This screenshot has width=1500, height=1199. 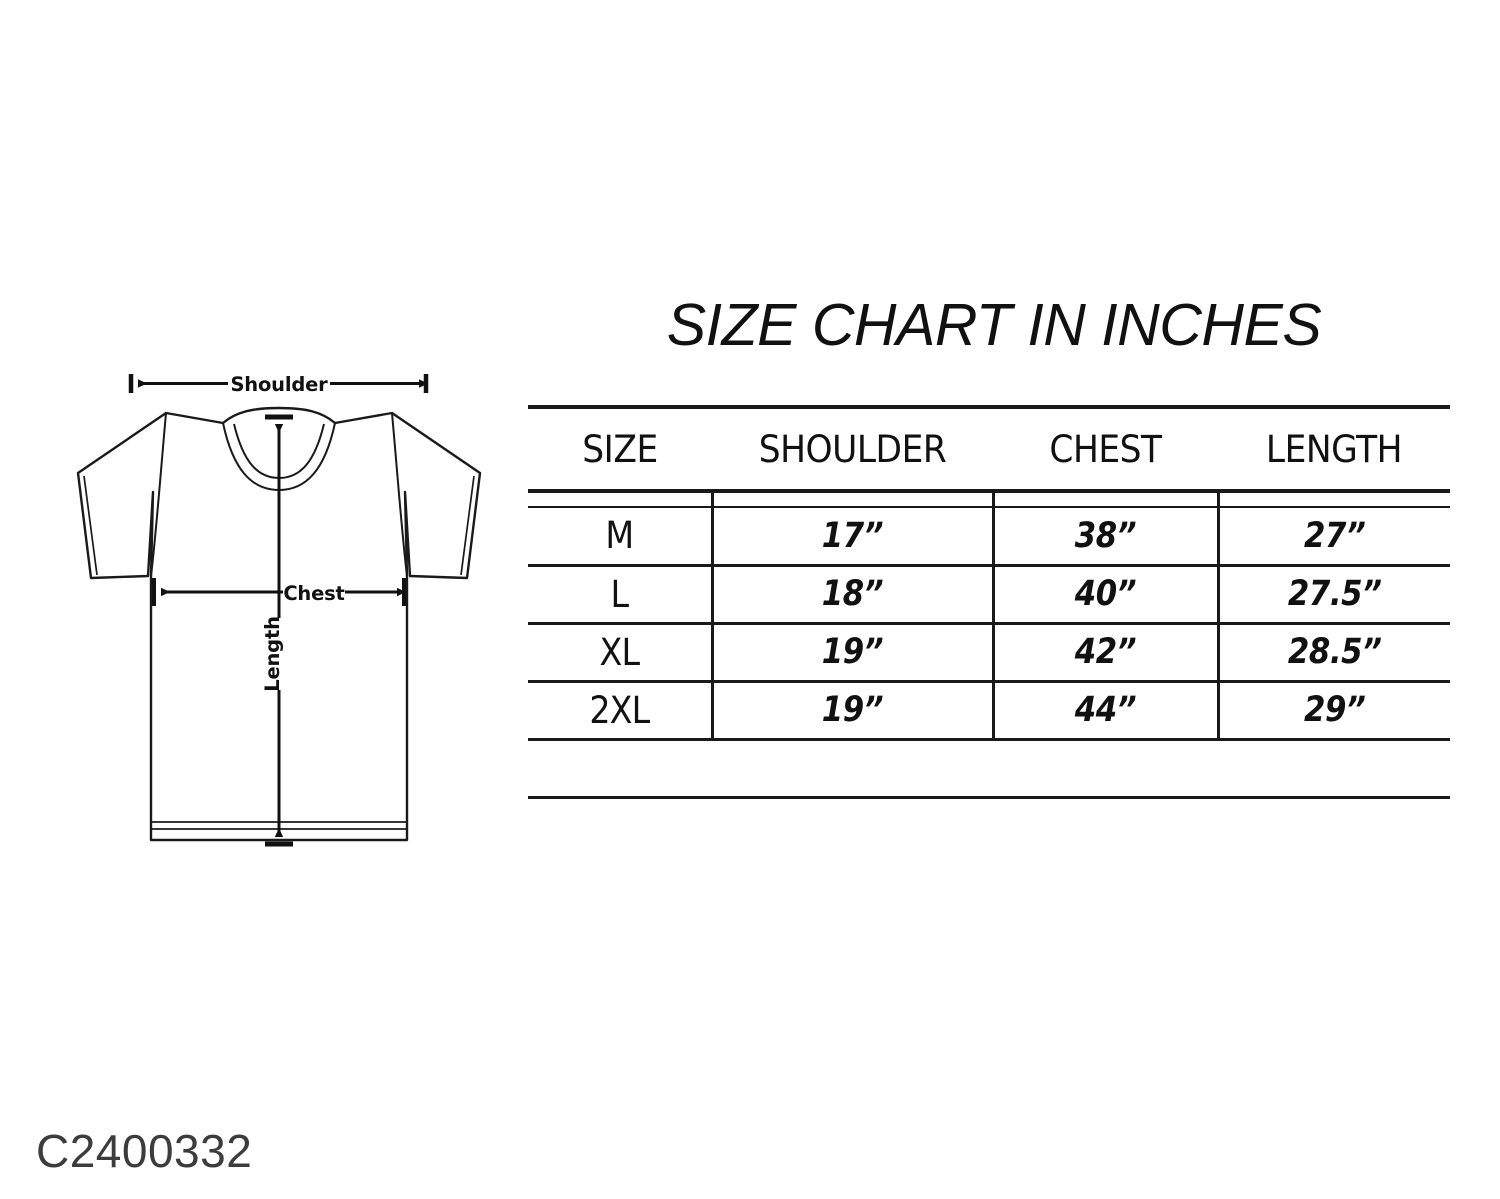 I want to click on product-code: C2400332, so click(x=144, y=1151).